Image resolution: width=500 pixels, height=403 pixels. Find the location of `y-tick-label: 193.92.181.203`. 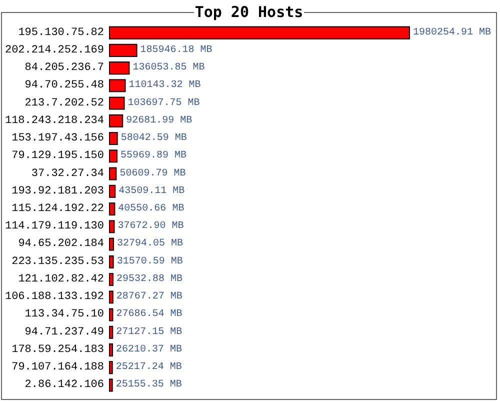

y-tick-label: 193.92.181.203 is located at coordinates (58, 191).